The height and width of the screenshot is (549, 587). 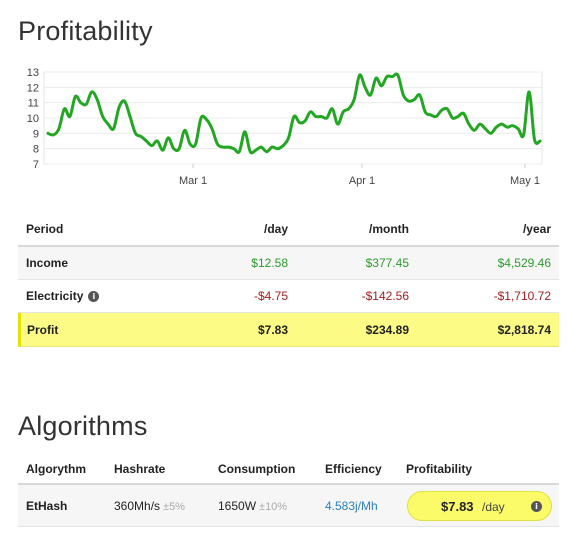 I want to click on y-tick-label: 10, so click(x=33, y=119).